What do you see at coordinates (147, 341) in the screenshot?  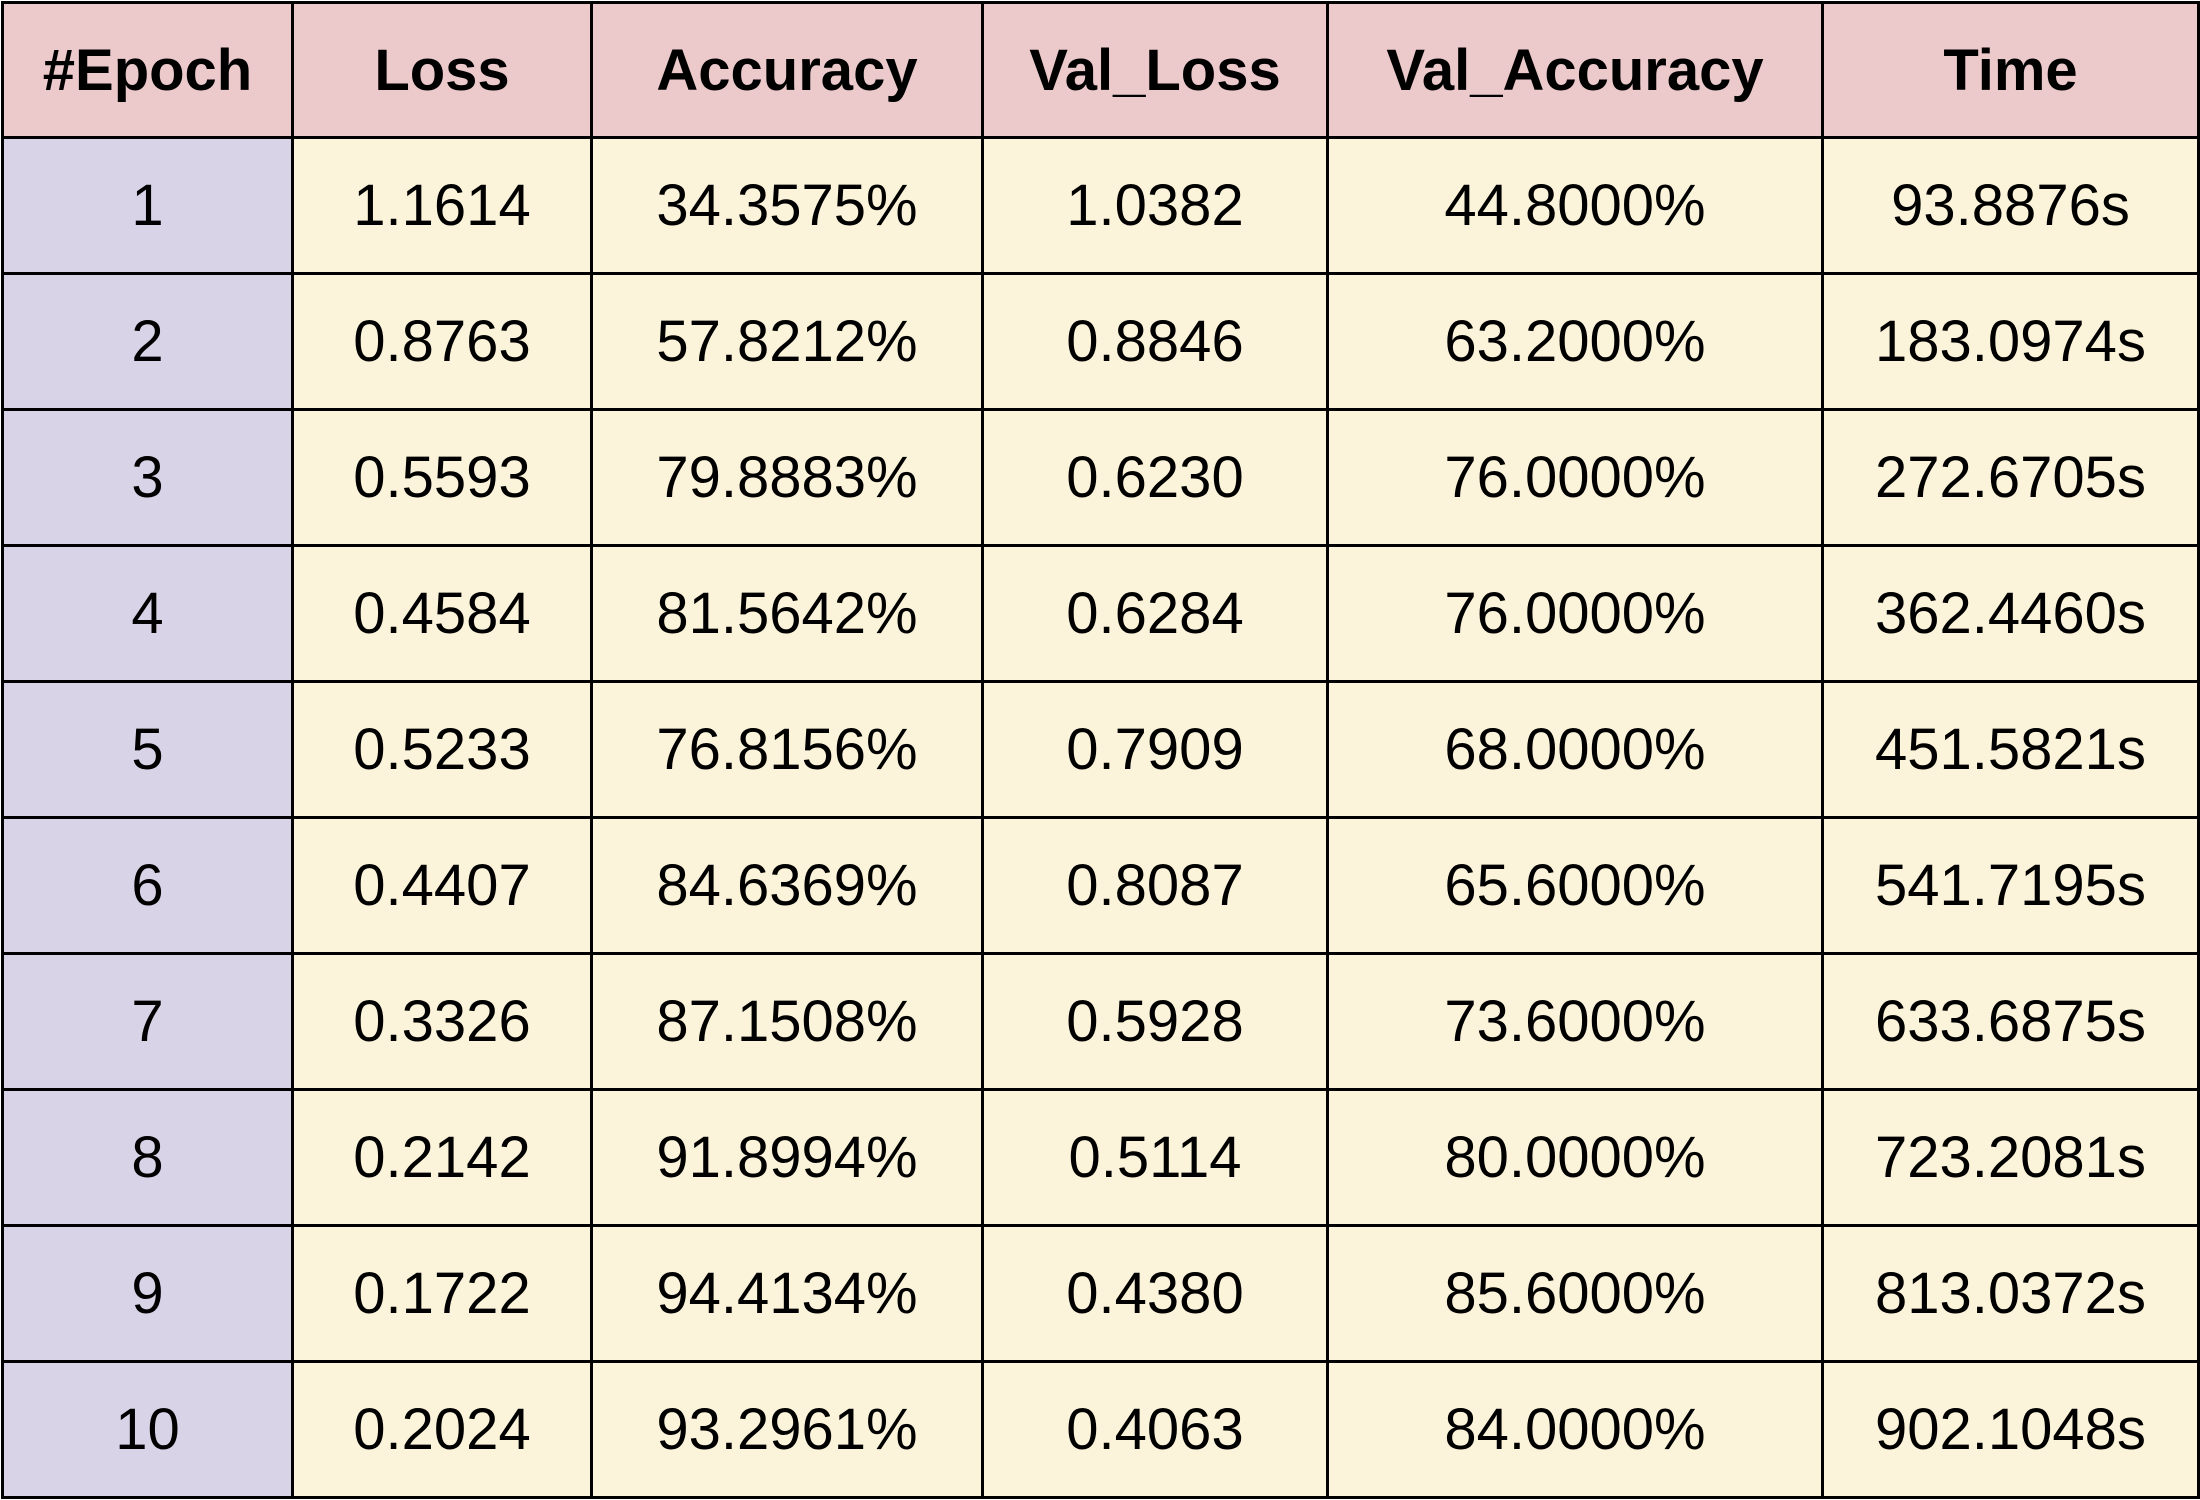 I see `cell-epoch: 2` at bounding box center [147, 341].